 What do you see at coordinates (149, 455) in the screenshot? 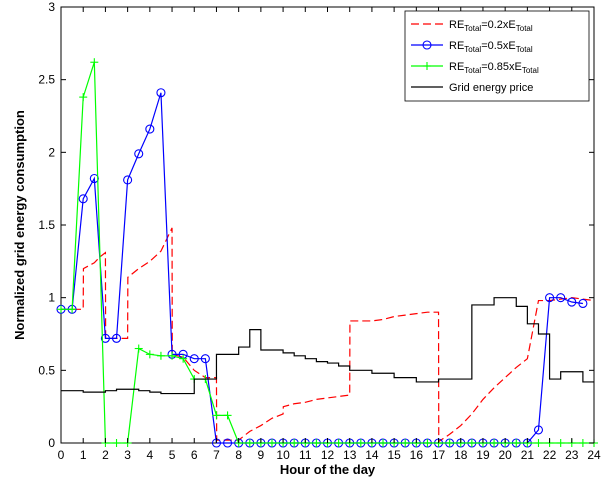
I see `x-tick-label: 4` at bounding box center [149, 455].